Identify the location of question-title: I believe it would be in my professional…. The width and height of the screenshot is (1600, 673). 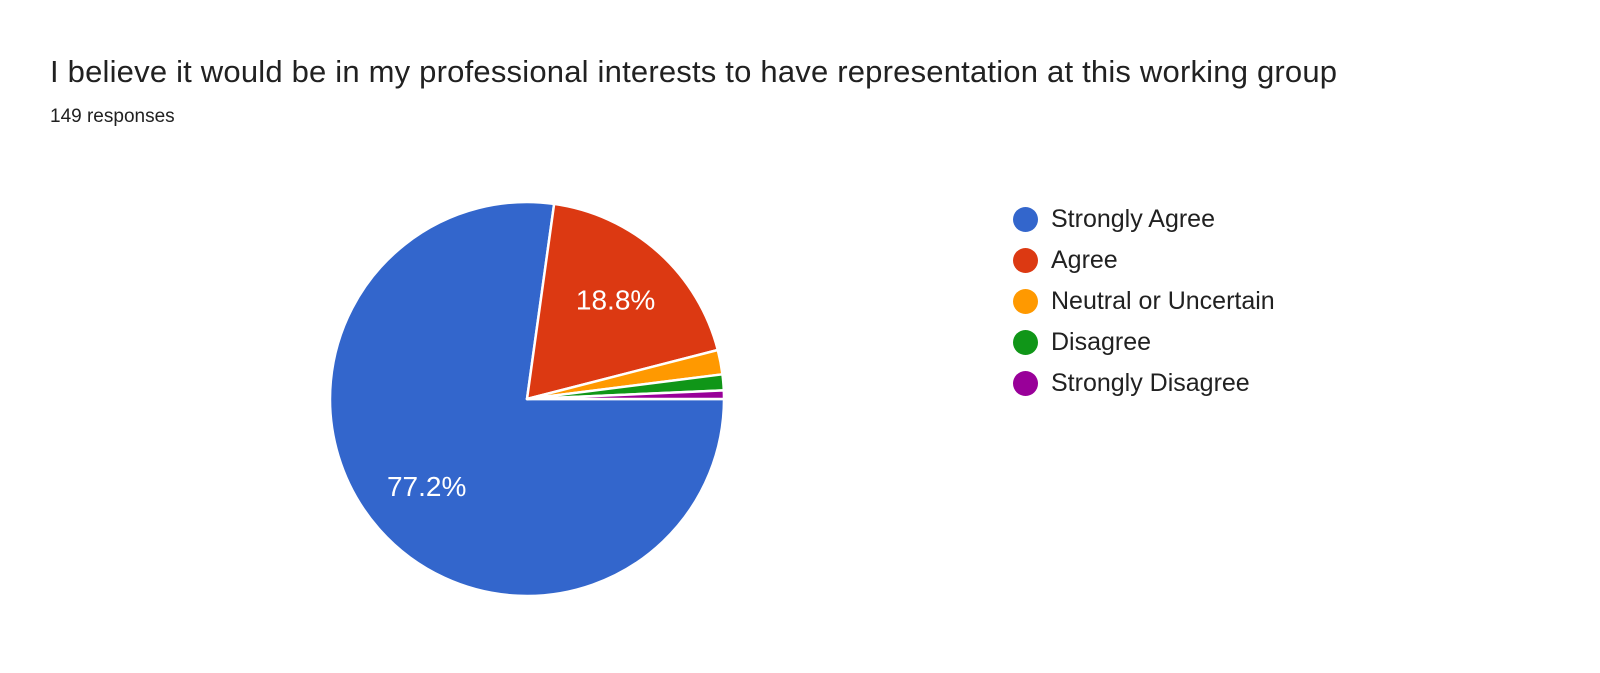
(694, 71).